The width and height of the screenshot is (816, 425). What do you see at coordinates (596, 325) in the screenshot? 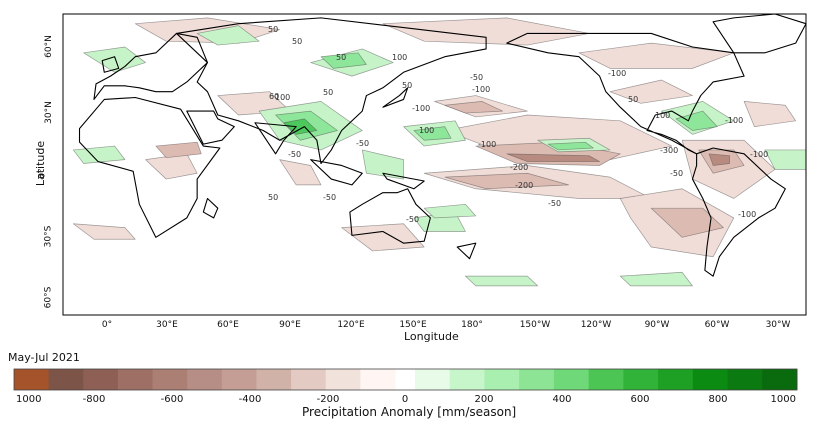
I see `longitude-tick-label: 120°W` at bounding box center [596, 325].